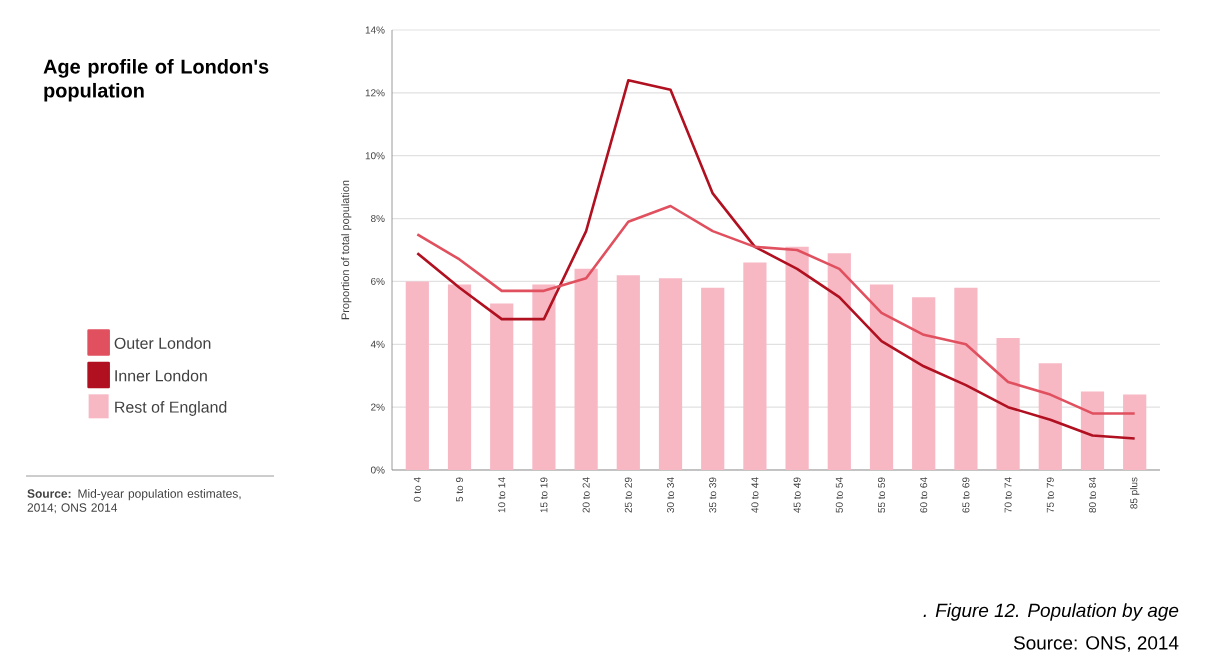  I want to click on source-note: Source: ONS, 2014, so click(1096, 644).